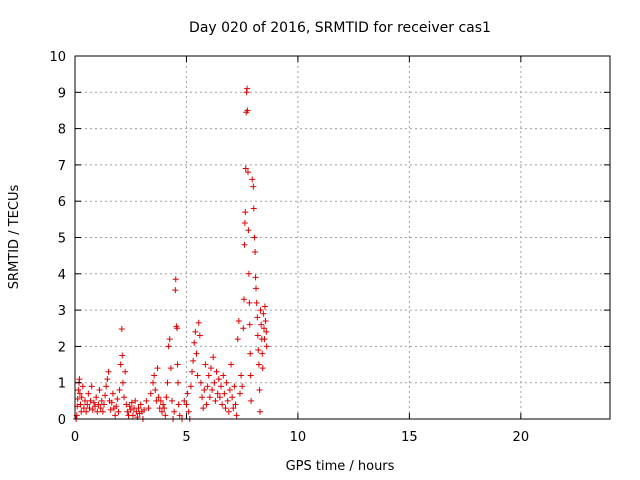 This screenshot has height=480, width=640. What do you see at coordinates (62, 202) in the screenshot?
I see `y-tick-label-6: 6` at bounding box center [62, 202].